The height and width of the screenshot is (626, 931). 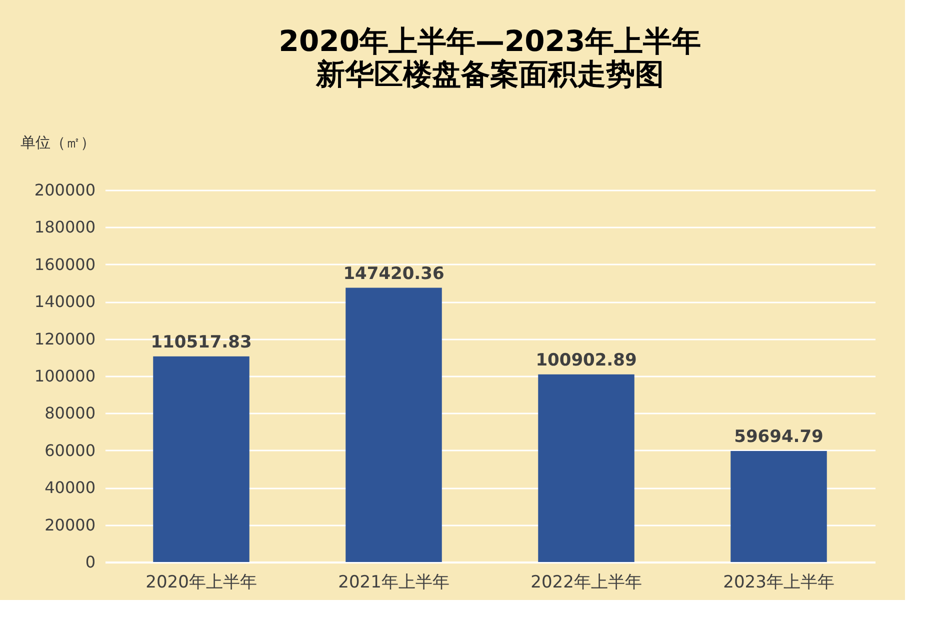 What do you see at coordinates (58, 143) in the screenshot?
I see `y-axis-title: 单位（㎡）` at bounding box center [58, 143].